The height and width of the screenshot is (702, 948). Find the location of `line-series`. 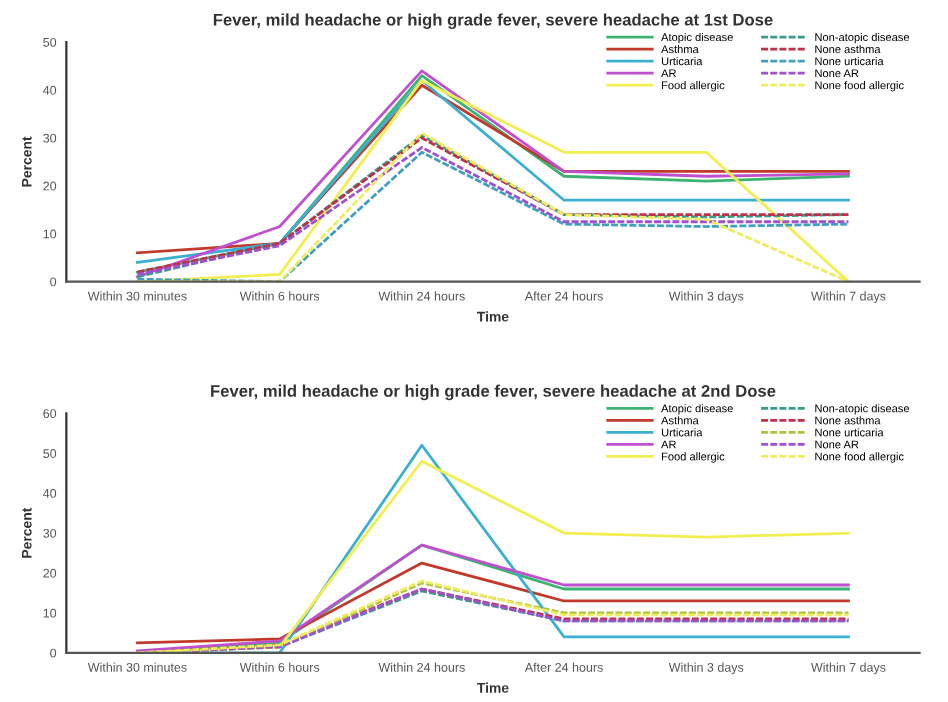

line-series is located at coordinates (493, 603).